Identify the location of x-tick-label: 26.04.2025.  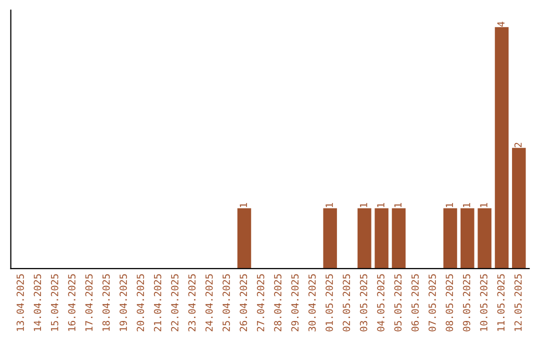
(244, 303).